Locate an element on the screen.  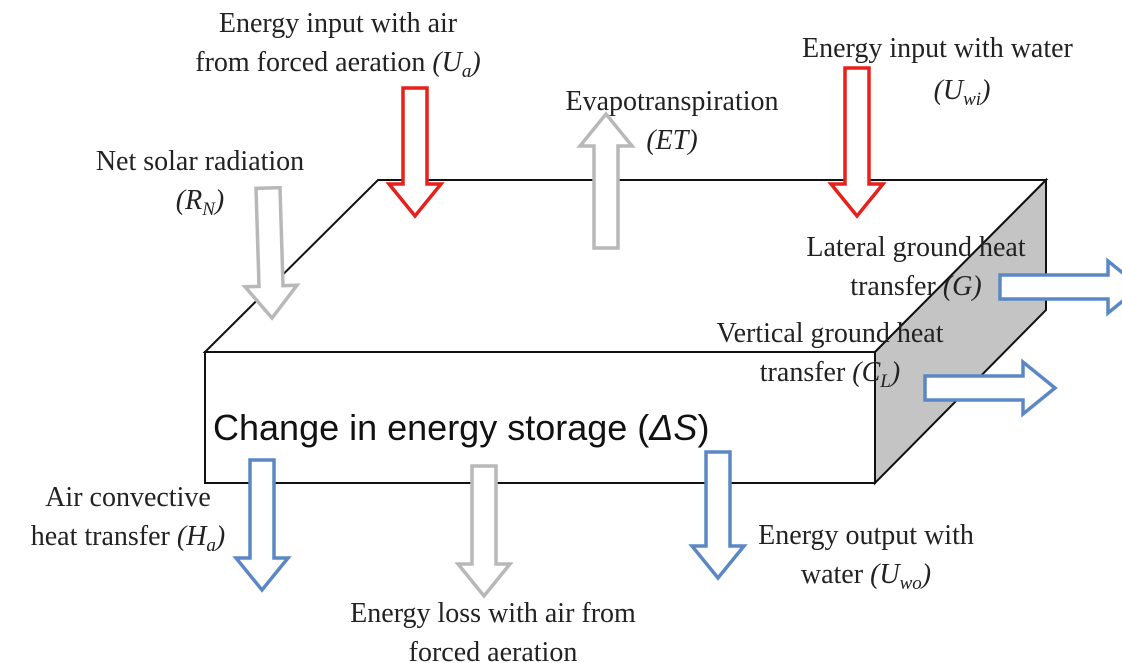
box-label: Change in energy storage (ΔS) is located at coordinates (461, 427).